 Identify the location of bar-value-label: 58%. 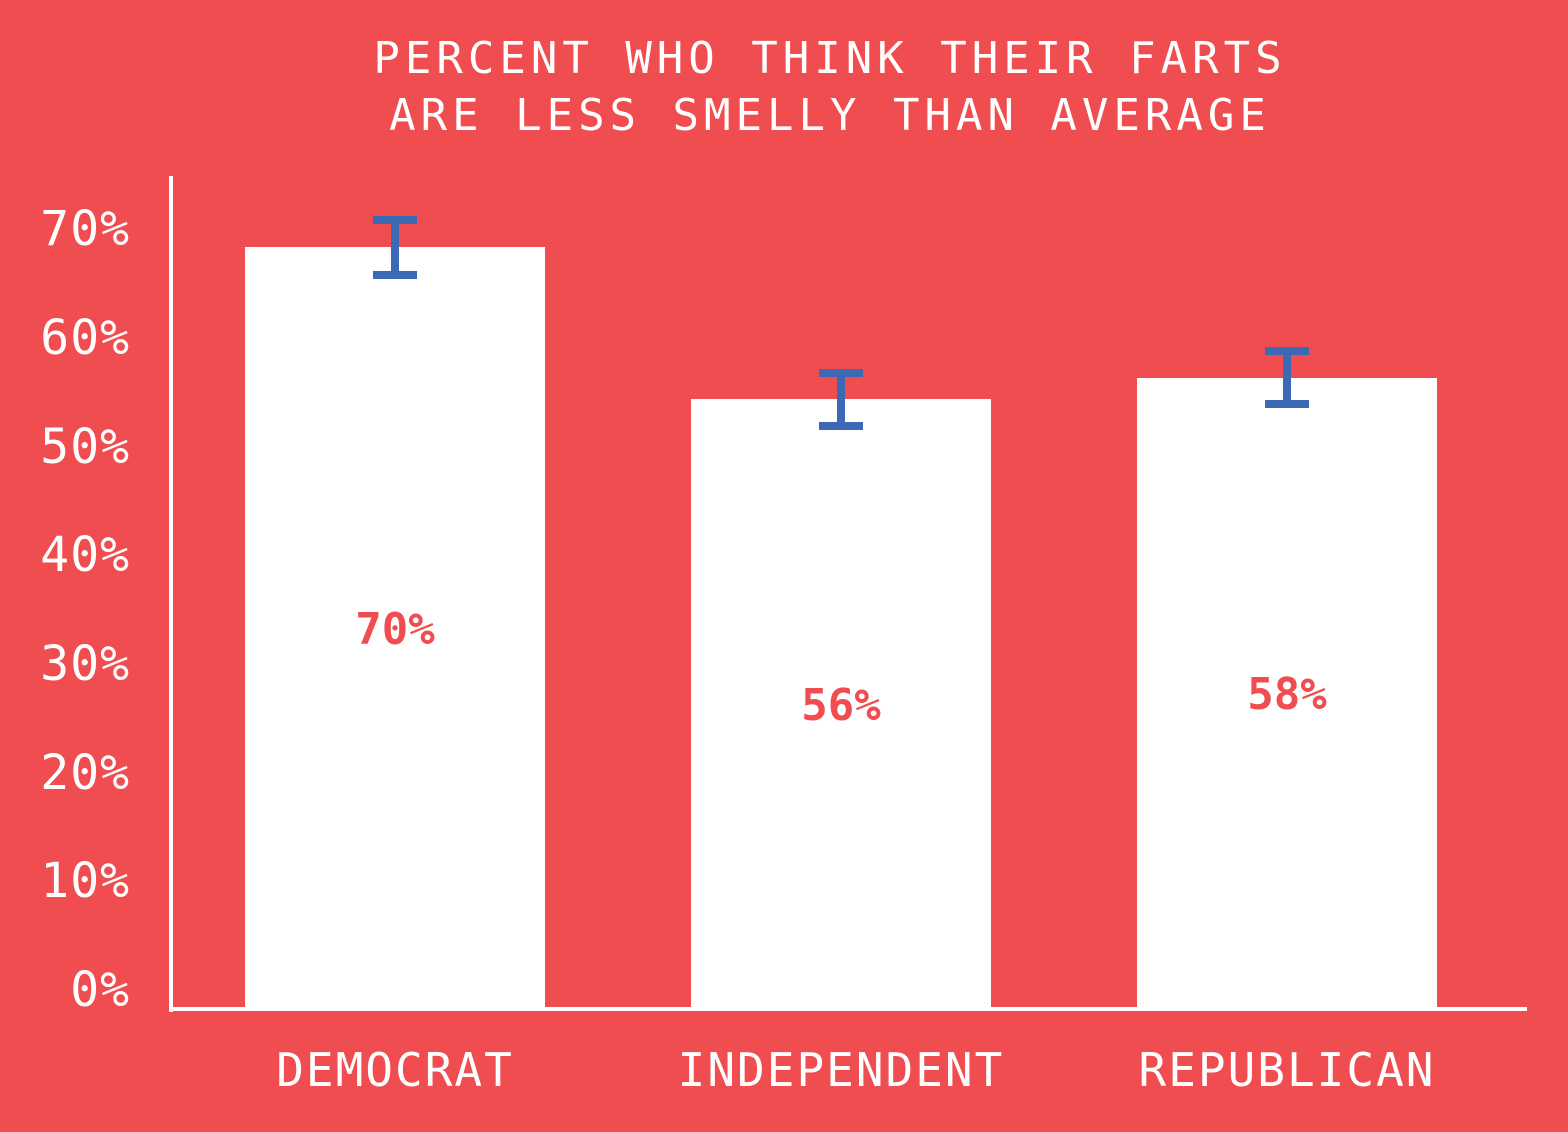
(1287, 694).